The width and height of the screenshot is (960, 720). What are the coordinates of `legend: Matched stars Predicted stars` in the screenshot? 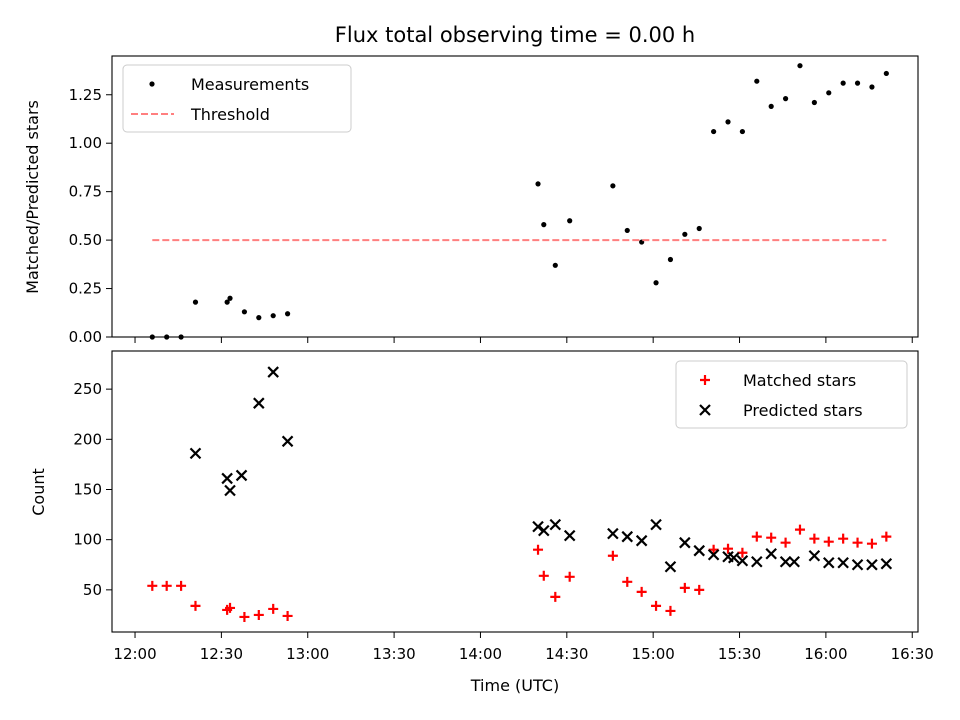 It's located at (791, 394).